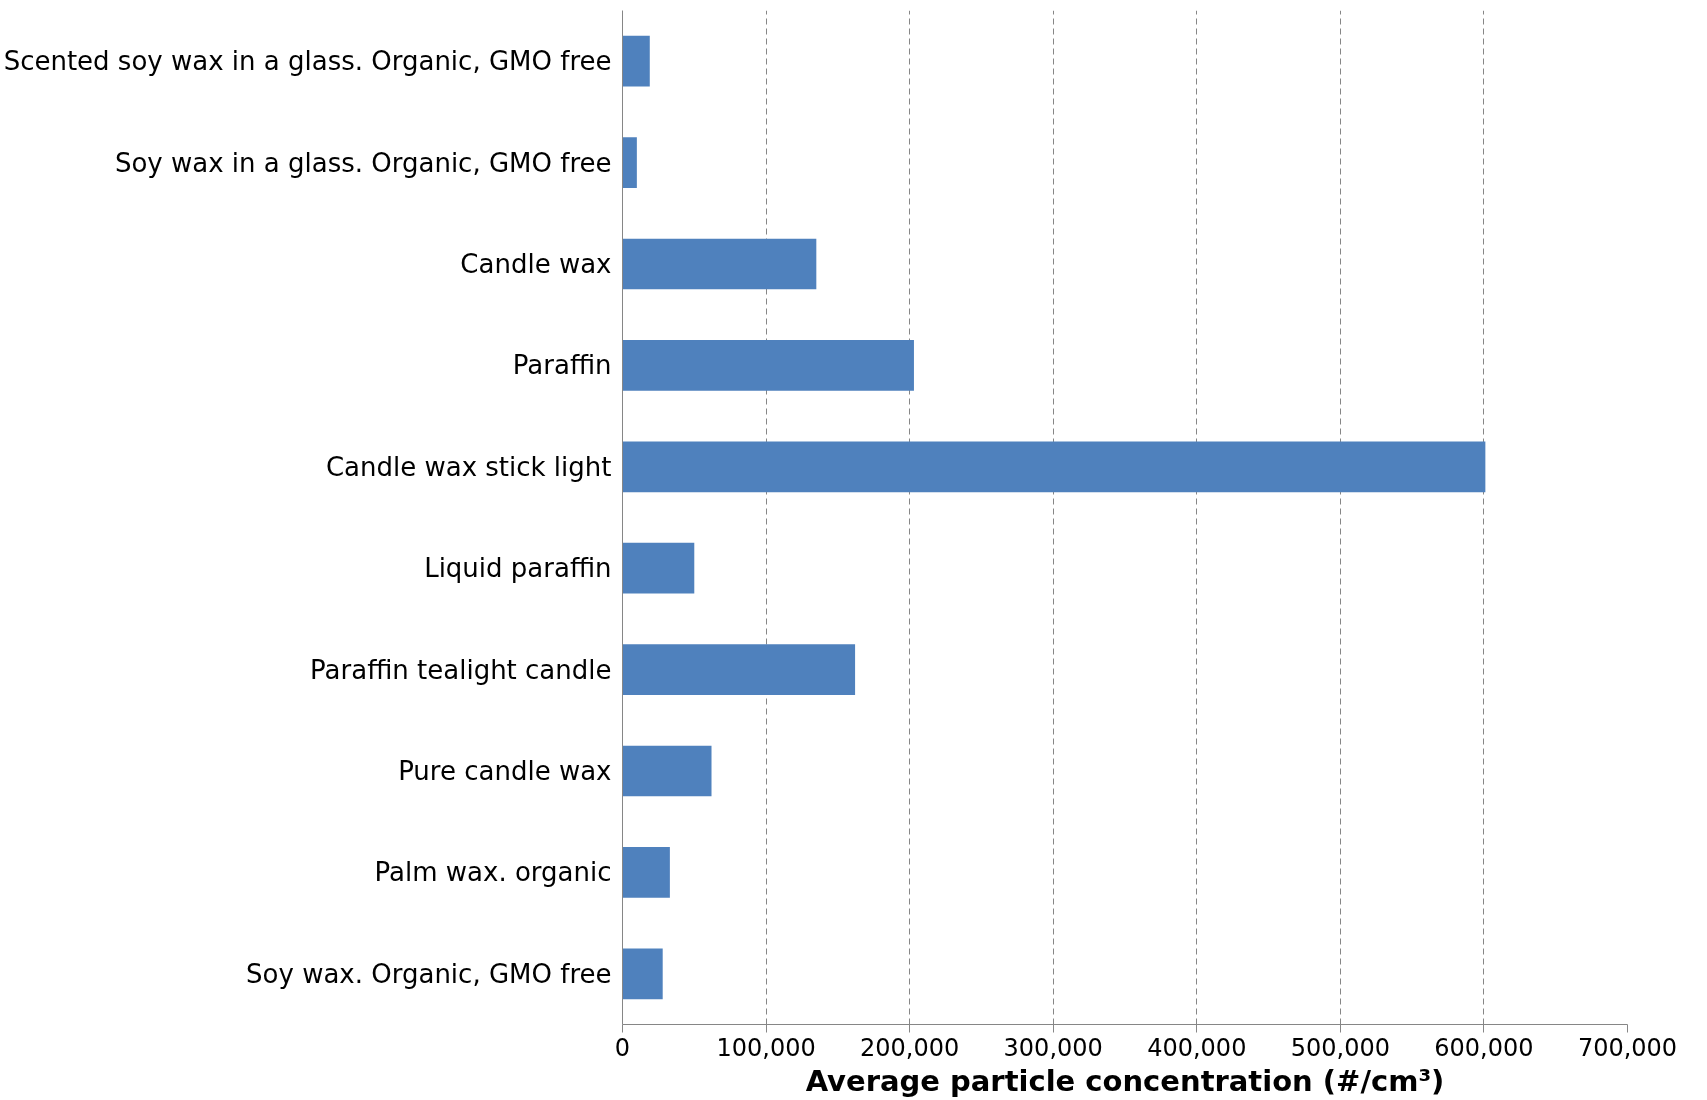 Image resolution: width=1707 pixels, height=1100 pixels. I want to click on x-tick-label: 0, so click(622, 1047).